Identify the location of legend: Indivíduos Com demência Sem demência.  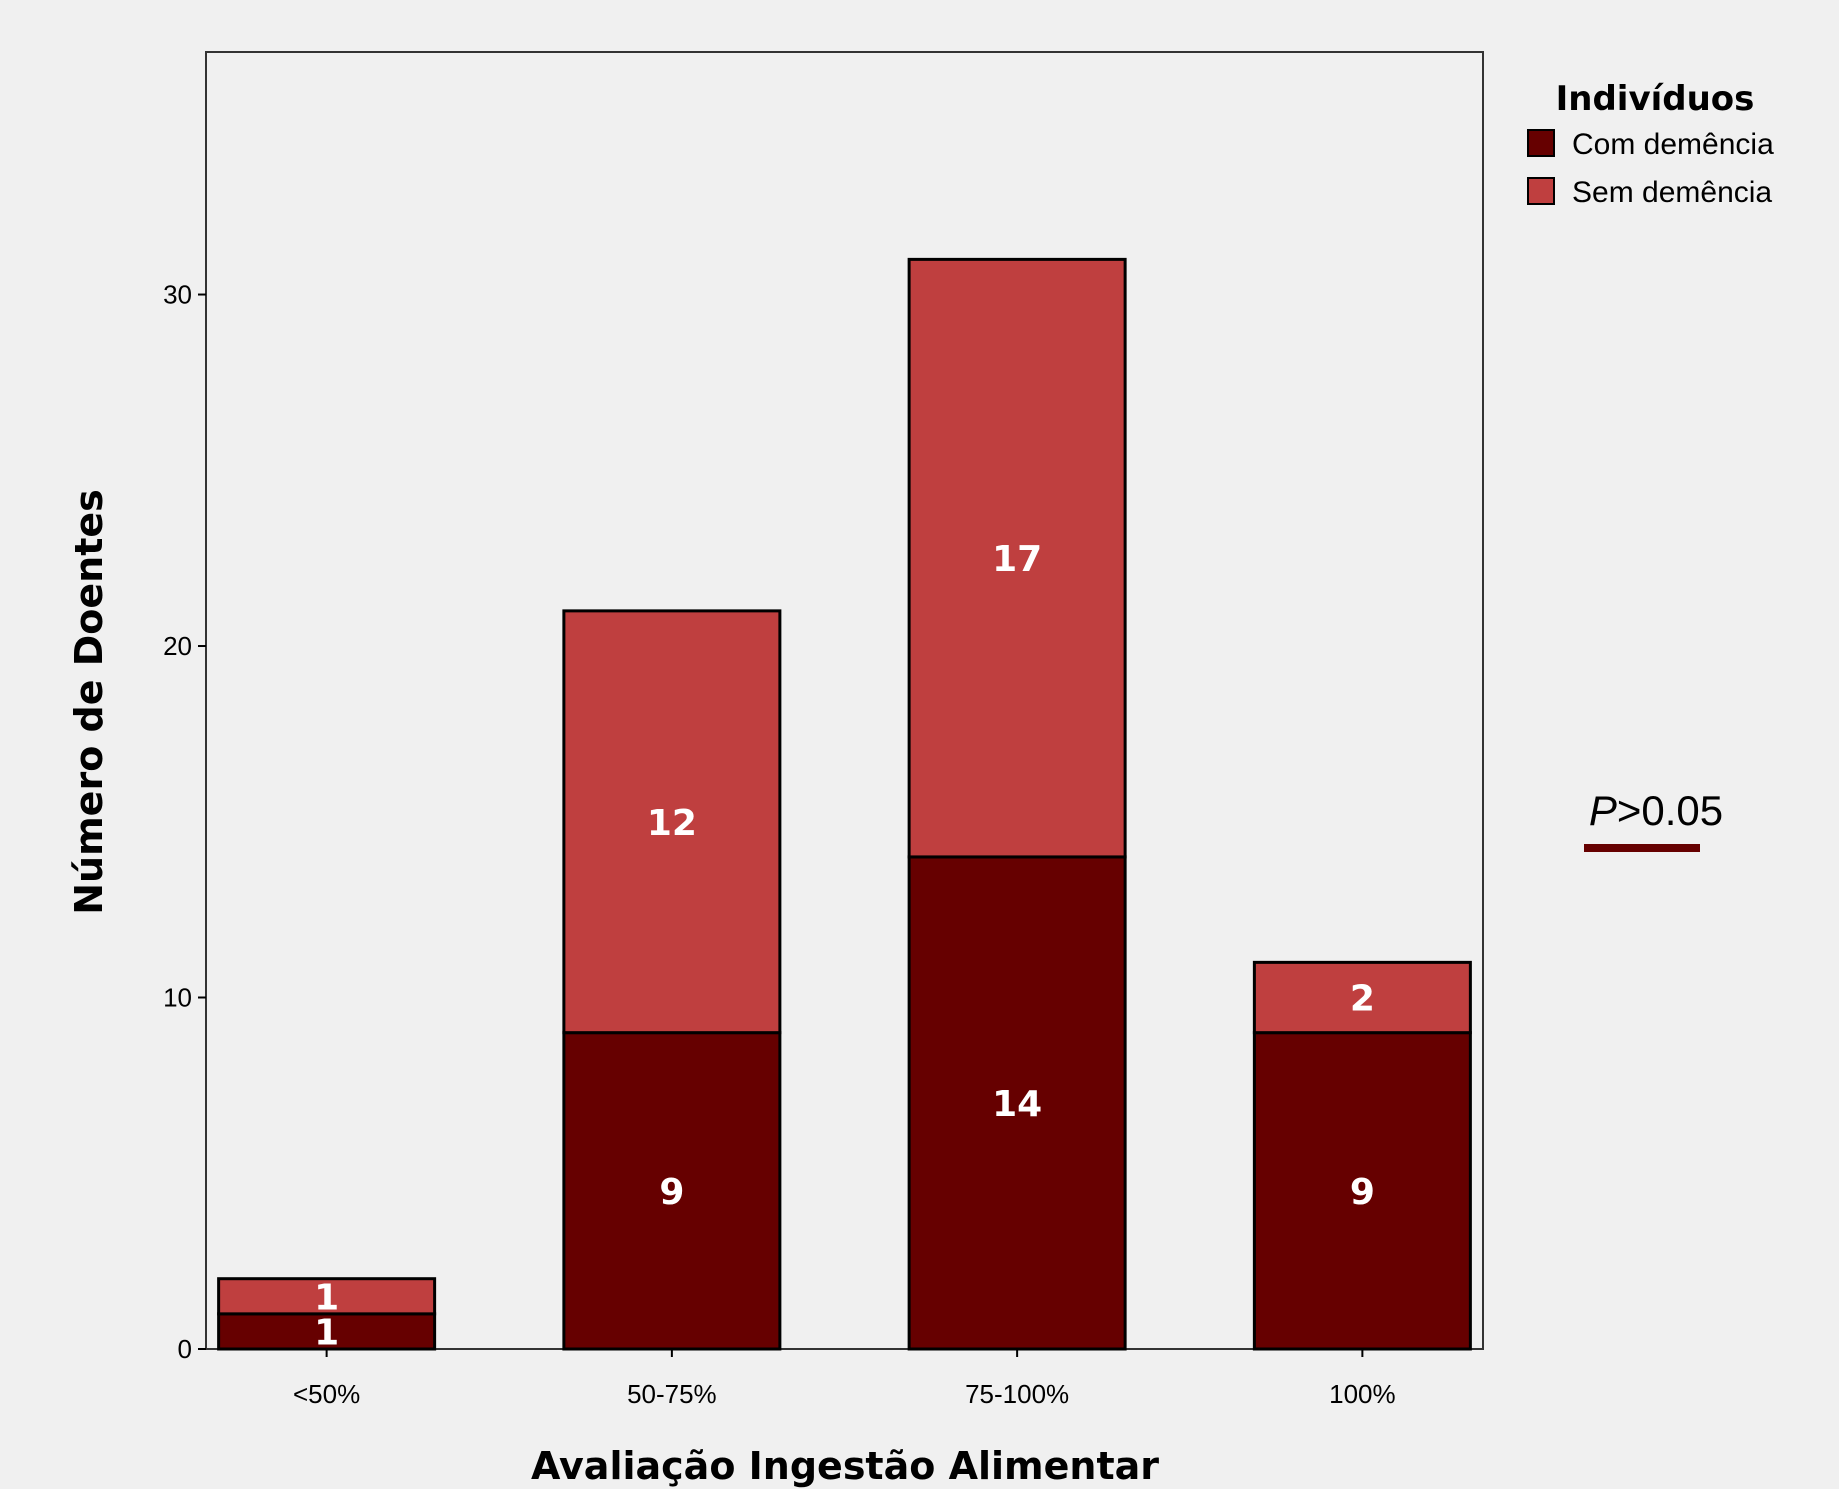
(1650, 144).